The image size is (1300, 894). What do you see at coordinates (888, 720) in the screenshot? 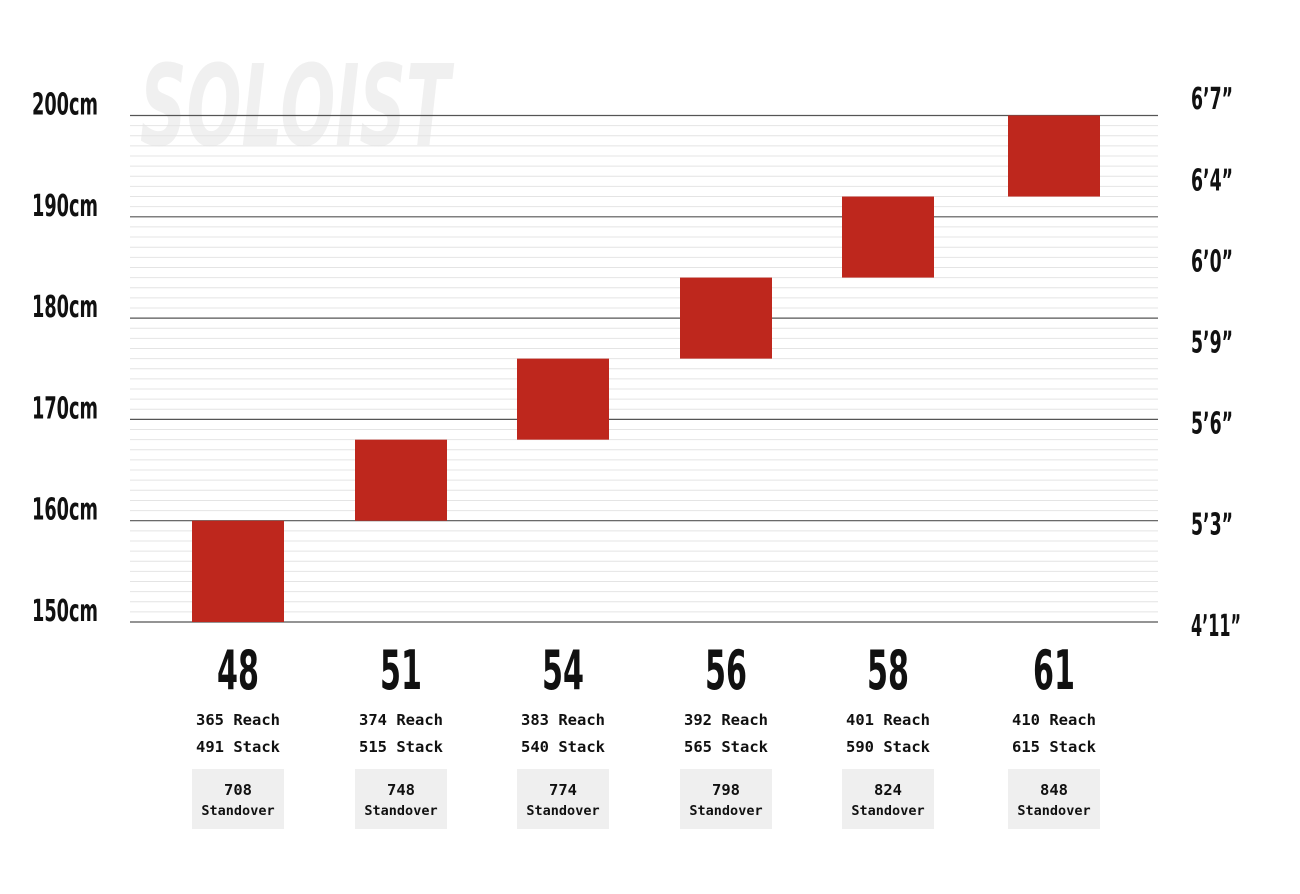
I see `reach-value: 401 Reach` at bounding box center [888, 720].